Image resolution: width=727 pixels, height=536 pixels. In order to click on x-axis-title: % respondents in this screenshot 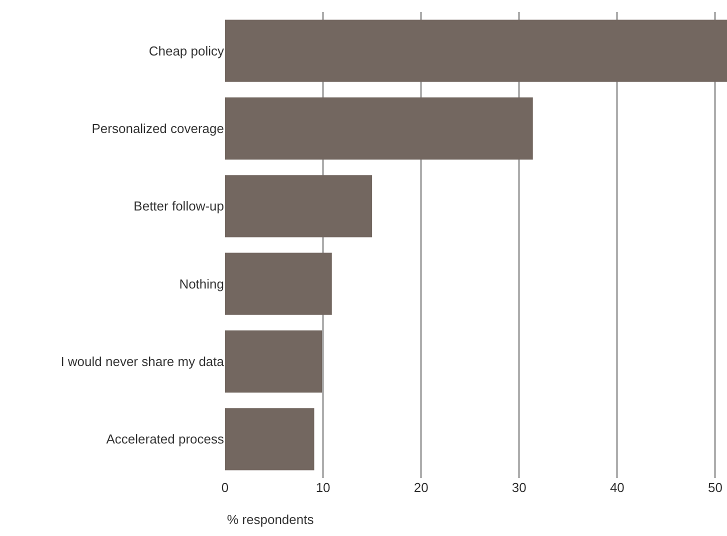, I will do `click(270, 519)`.